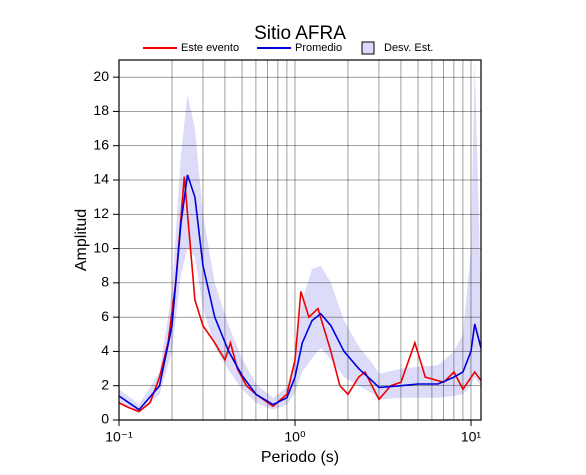  I want to click on legend-label: Este evento, so click(210, 48).